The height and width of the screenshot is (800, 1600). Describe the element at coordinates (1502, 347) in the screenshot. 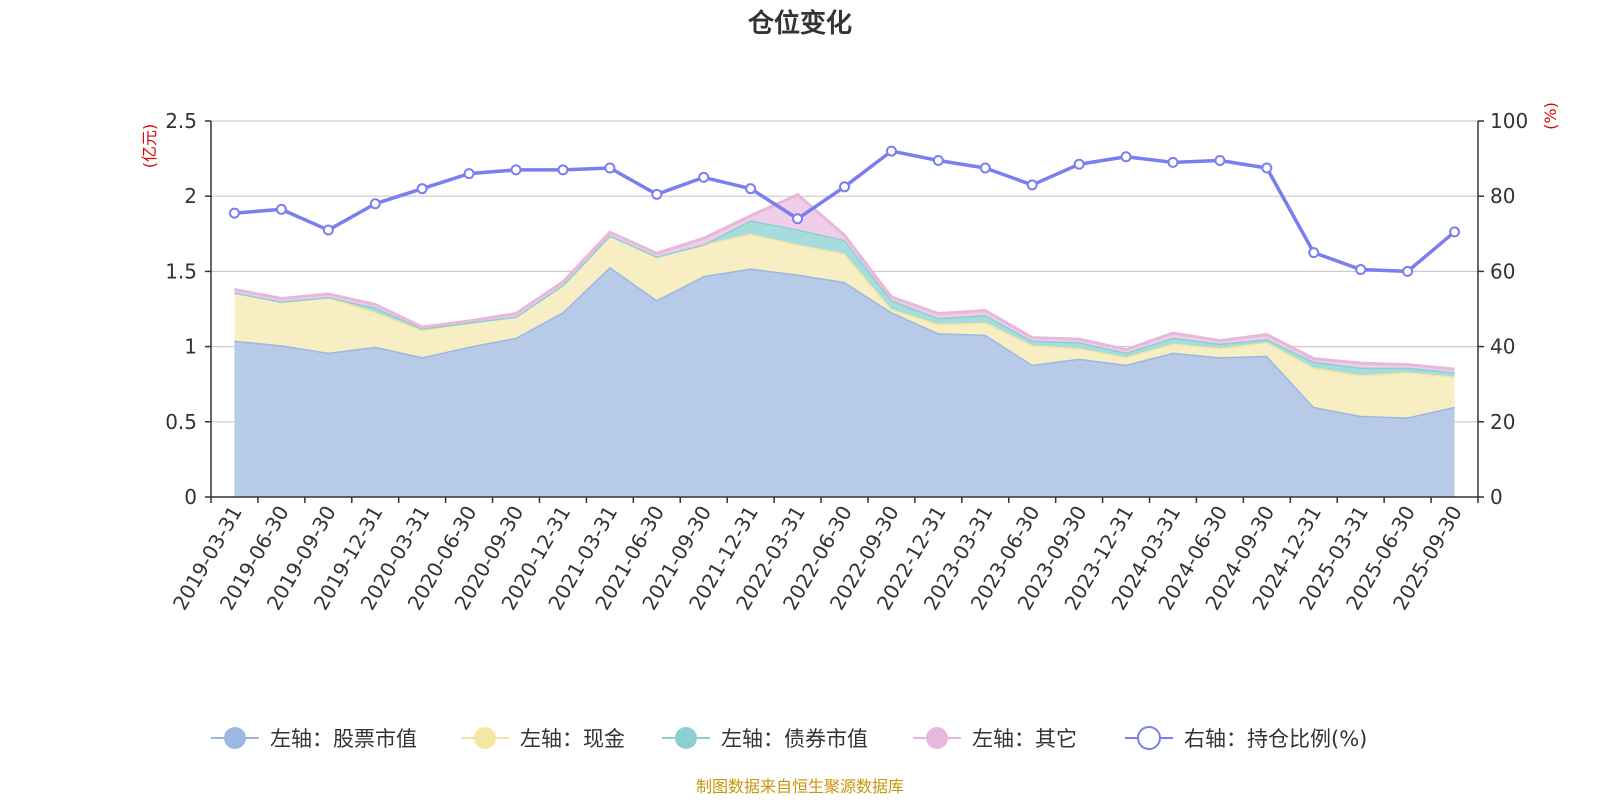

I see `right-axis-tick-label: 40` at that location.